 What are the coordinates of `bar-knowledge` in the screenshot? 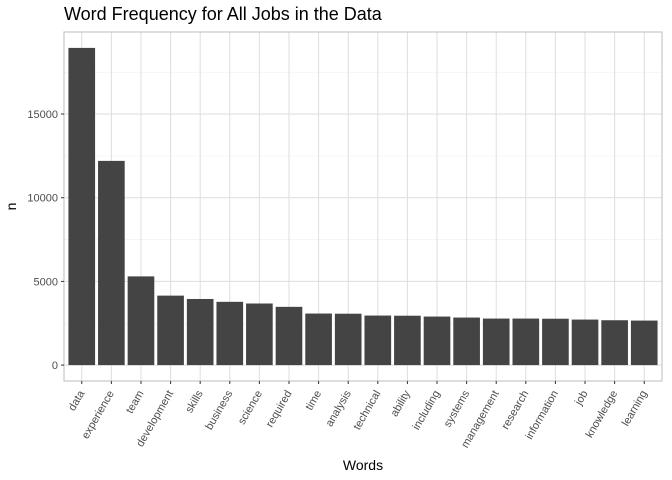 It's located at (614, 343).